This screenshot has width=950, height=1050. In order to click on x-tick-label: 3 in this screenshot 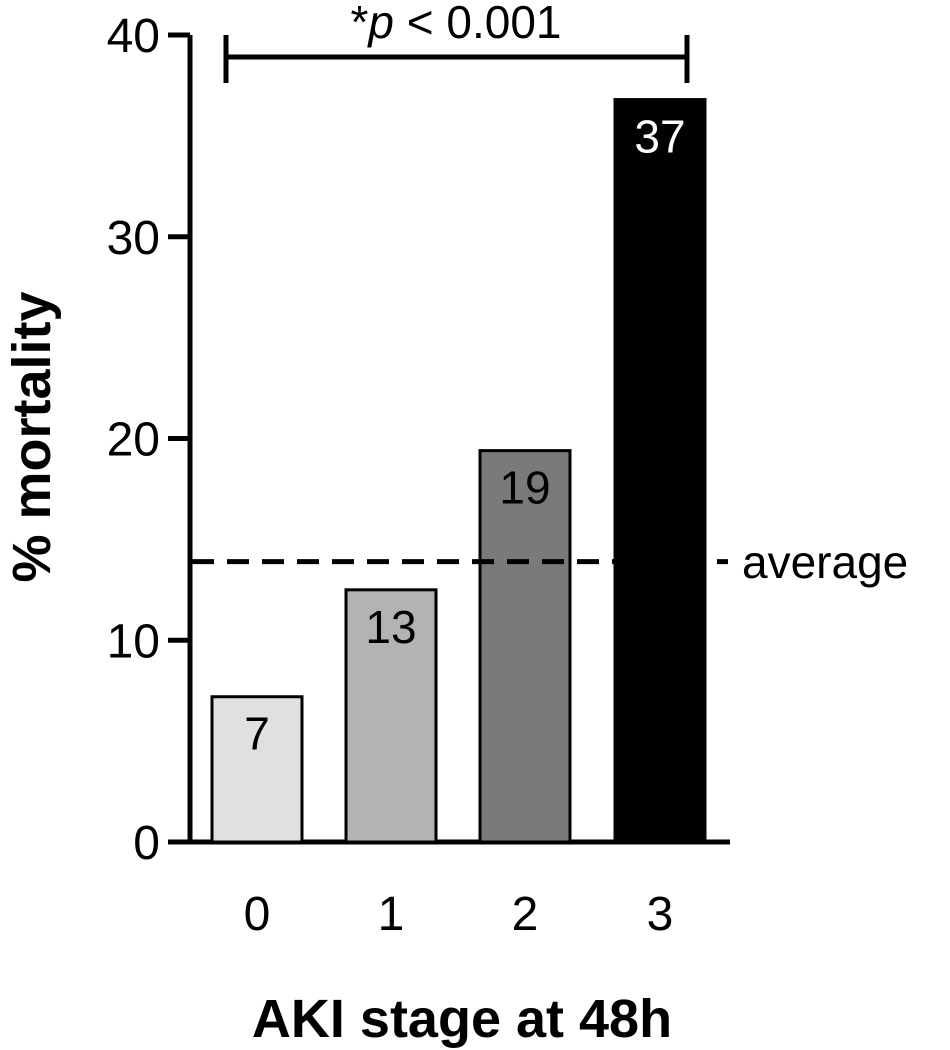, I will do `click(660, 914)`.